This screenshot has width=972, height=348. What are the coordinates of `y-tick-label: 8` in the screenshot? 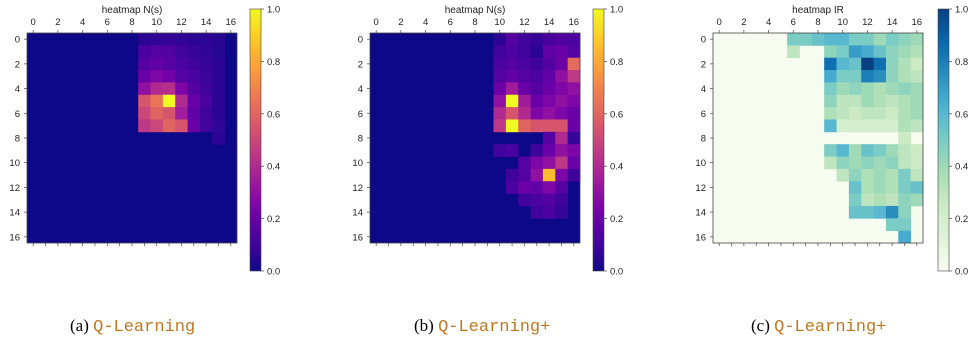 It's located at (360, 139).